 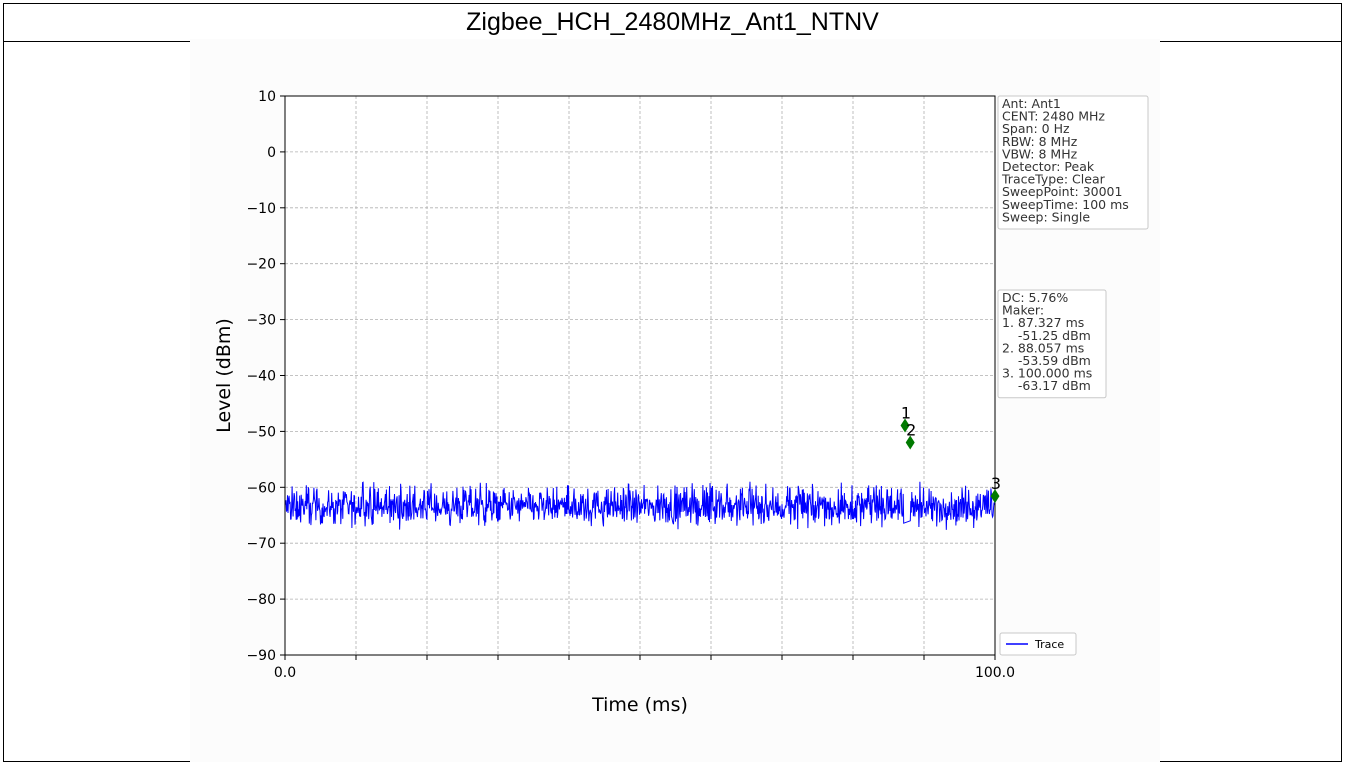 What do you see at coordinates (261, 265) in the screenshot?
I see `y-tick-label: −20` at bounding box center [261, 265].